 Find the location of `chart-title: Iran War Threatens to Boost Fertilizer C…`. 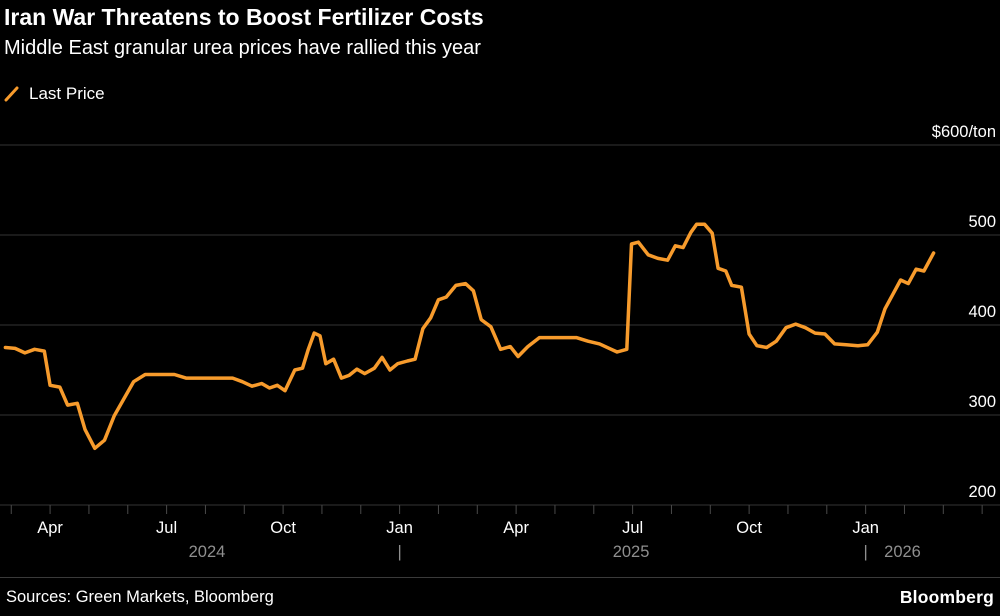

chart-title: Iran War Threatens to Boost Fertilizer C… is located at coordinates (244, 17).